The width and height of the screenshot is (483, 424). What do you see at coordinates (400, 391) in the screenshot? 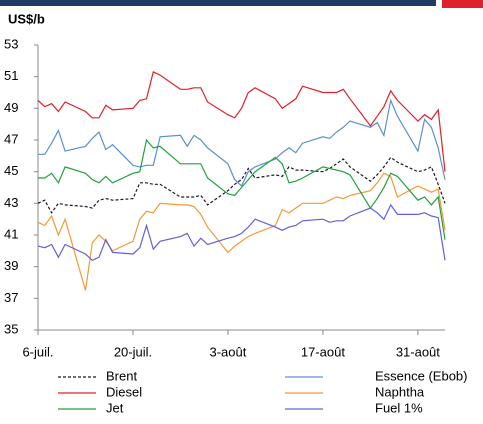
I see `legend-label: Naphtha` at bounding box center [400, 391].